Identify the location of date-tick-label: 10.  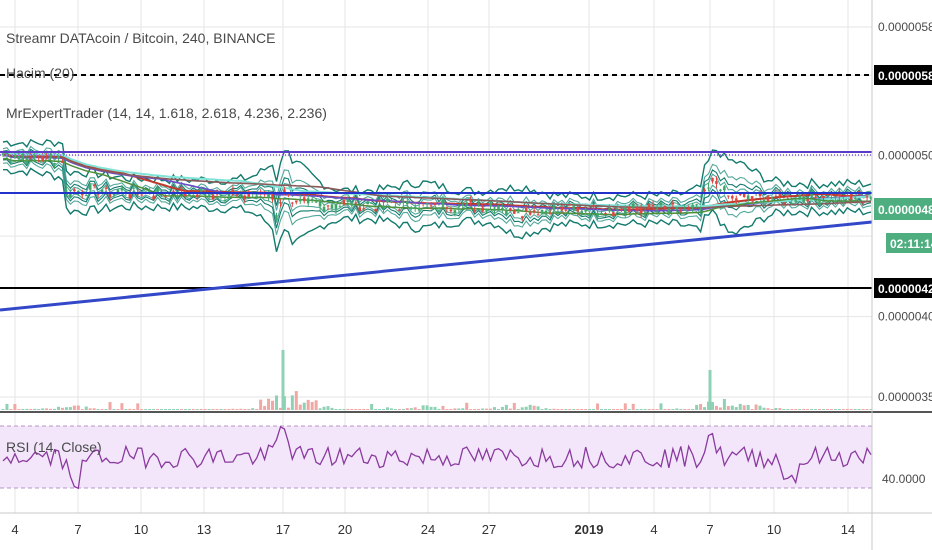
(141, 529).